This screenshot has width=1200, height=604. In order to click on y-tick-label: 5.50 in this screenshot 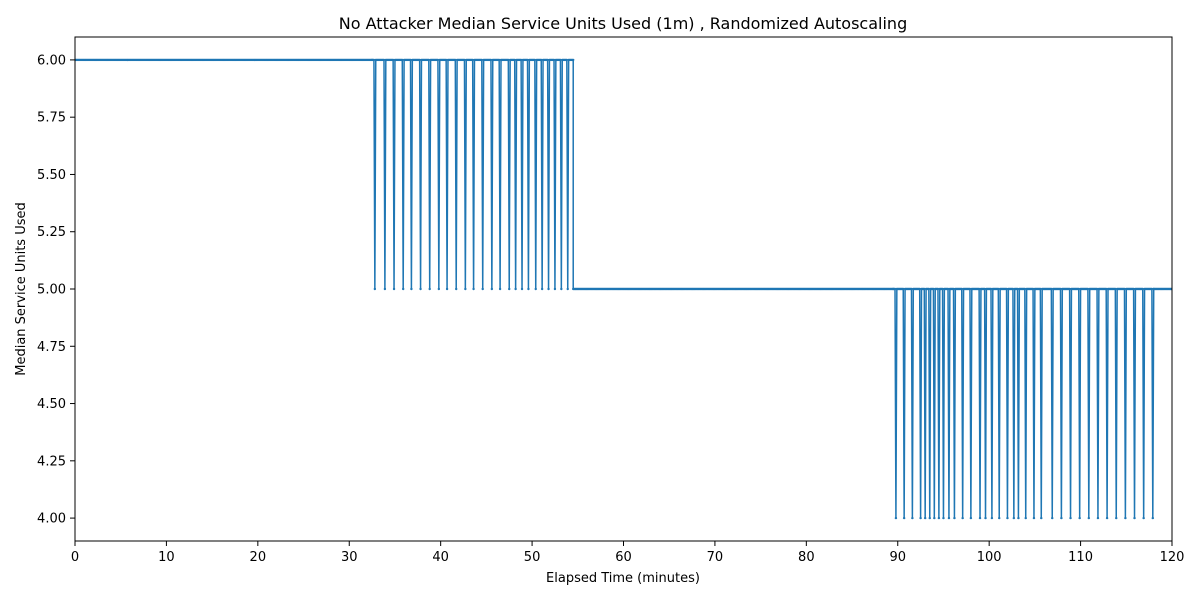, I will do `click(51, 175)`.